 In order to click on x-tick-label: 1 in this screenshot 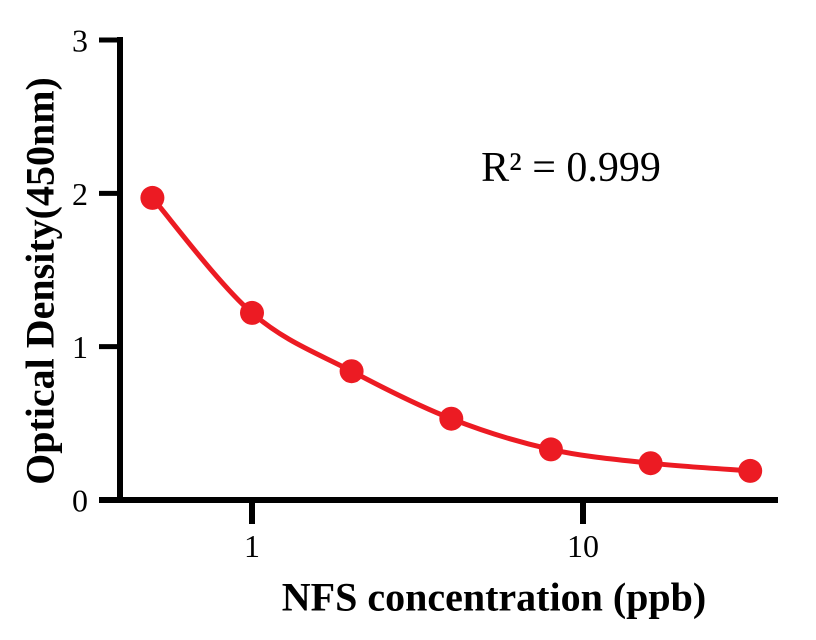, I will do `click(252, 546)`.